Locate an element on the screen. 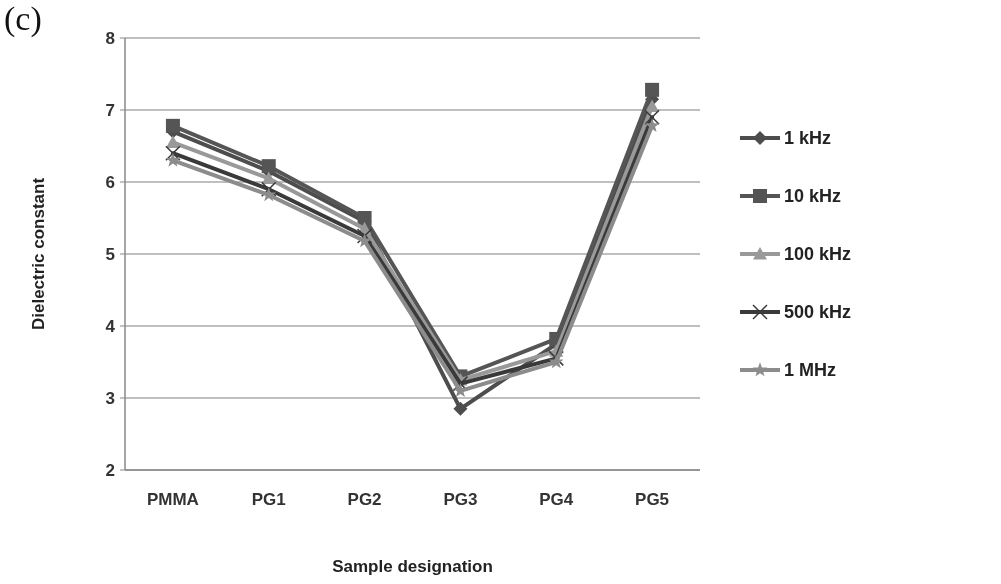 The width and height of the screenshot is (1001, 584). y-tick-label: 5 is located at coordinates (110, 254).